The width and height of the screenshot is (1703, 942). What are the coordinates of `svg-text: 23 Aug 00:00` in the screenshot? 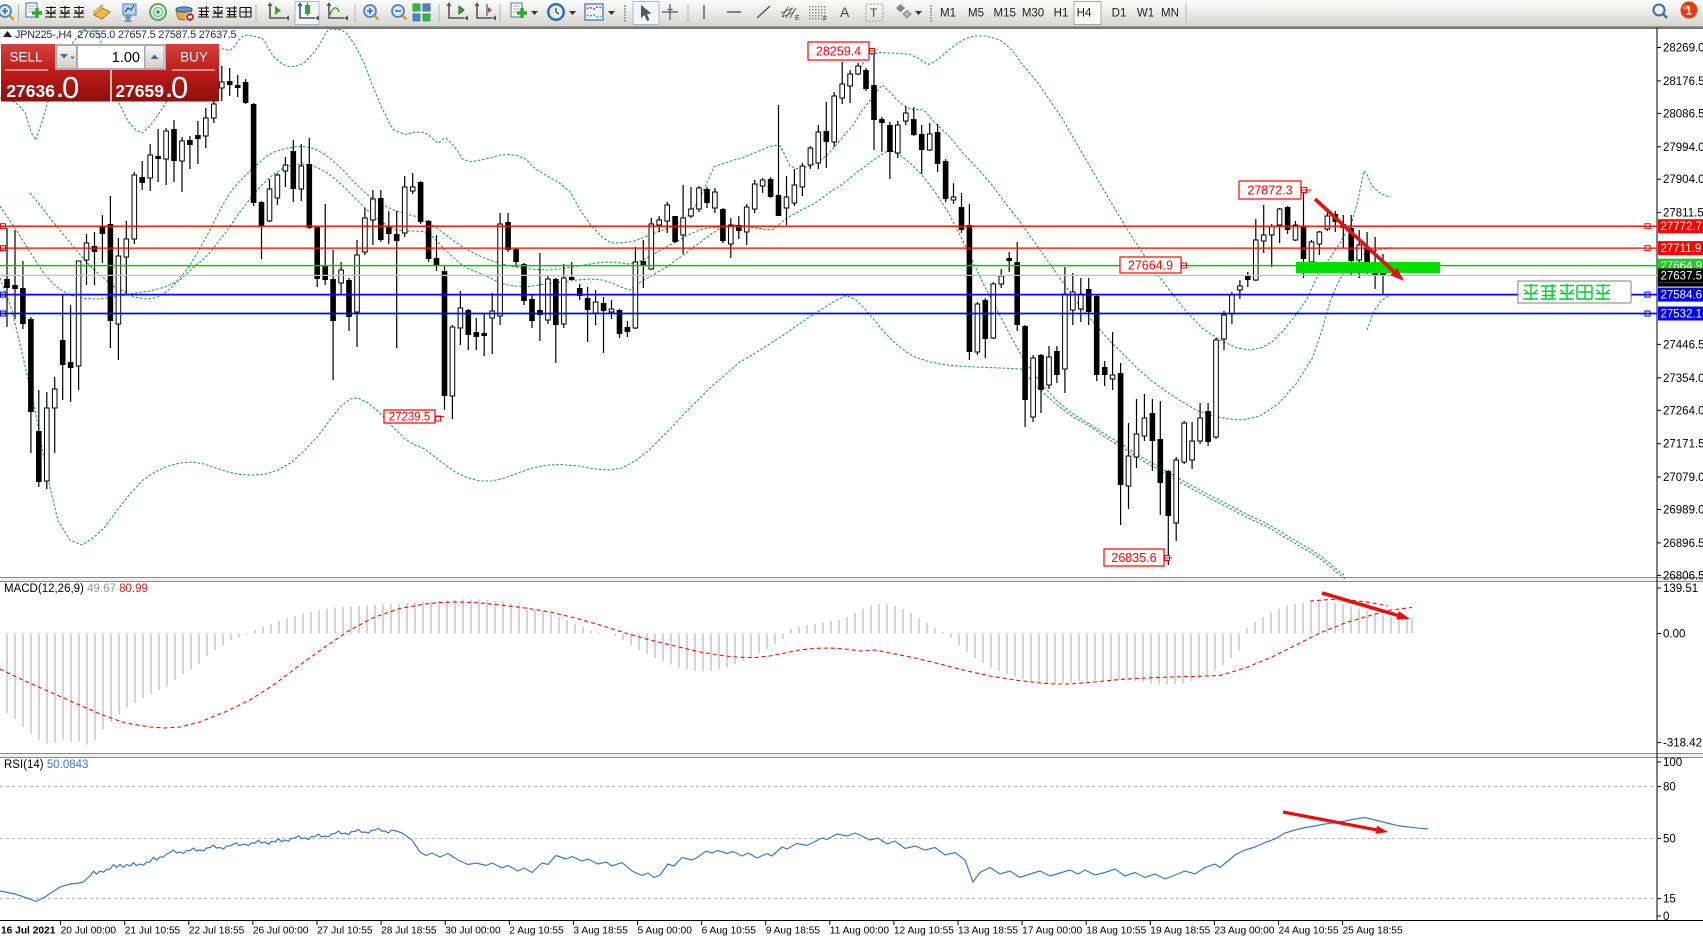 It's located at (1244, 931).